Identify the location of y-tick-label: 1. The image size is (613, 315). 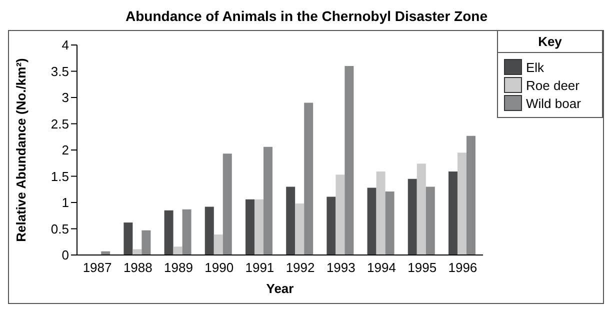
(65, 202).